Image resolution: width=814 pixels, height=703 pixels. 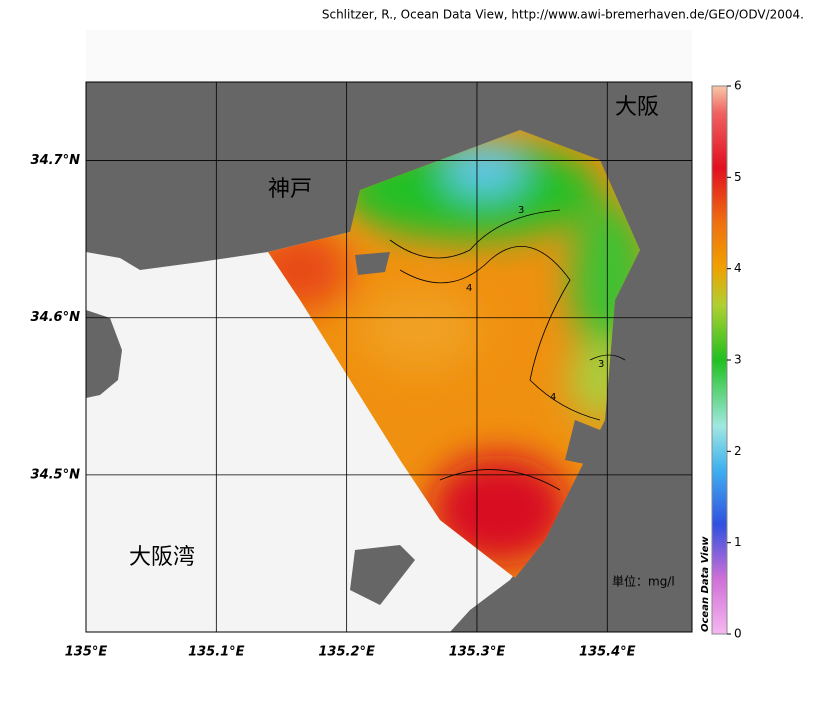 I want to click on place-label: 大阪湾, so click(x=162, y=557).